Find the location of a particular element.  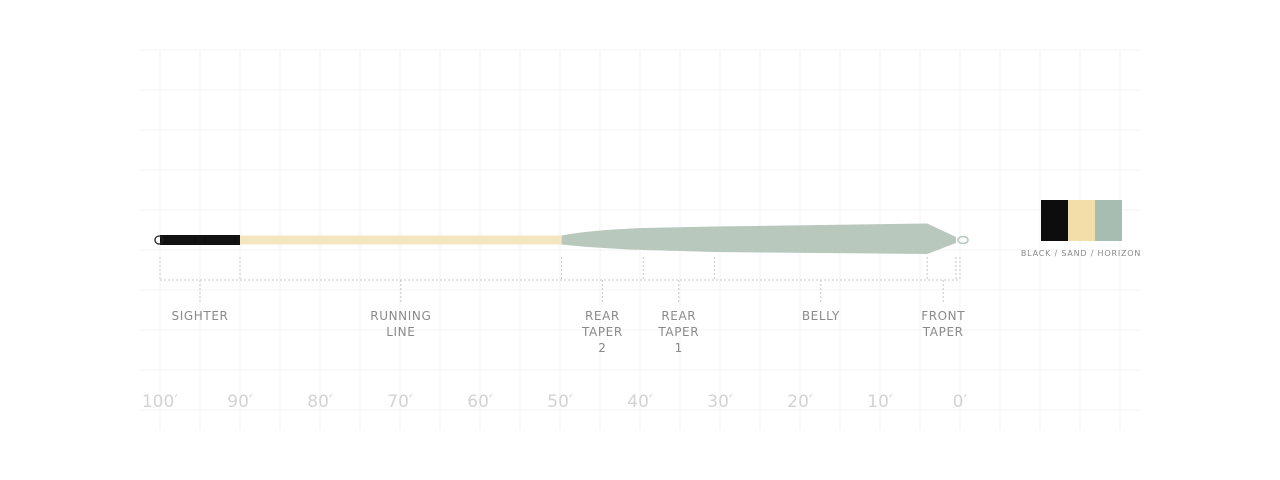

line-segment-sighter is located at coordinates (200, 240).